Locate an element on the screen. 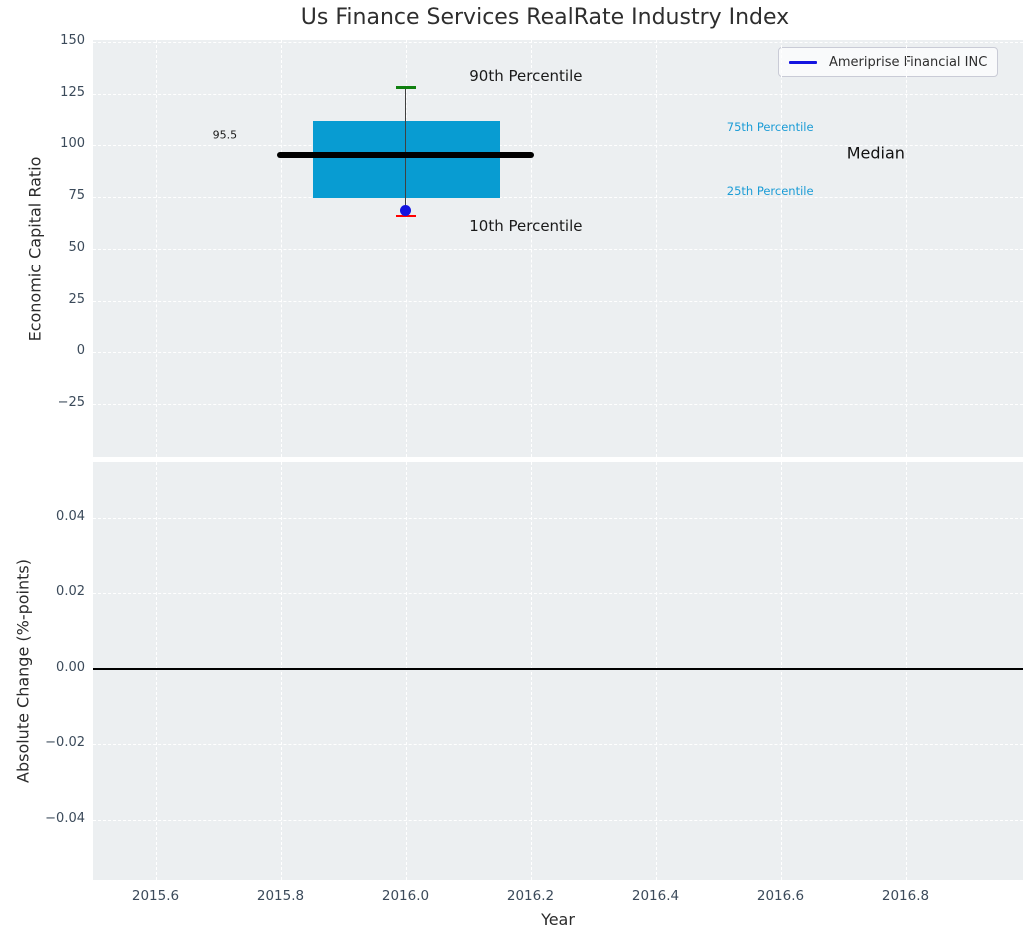  legend-label: Ameriprise Financial INC is located at coordinates (908, 62).